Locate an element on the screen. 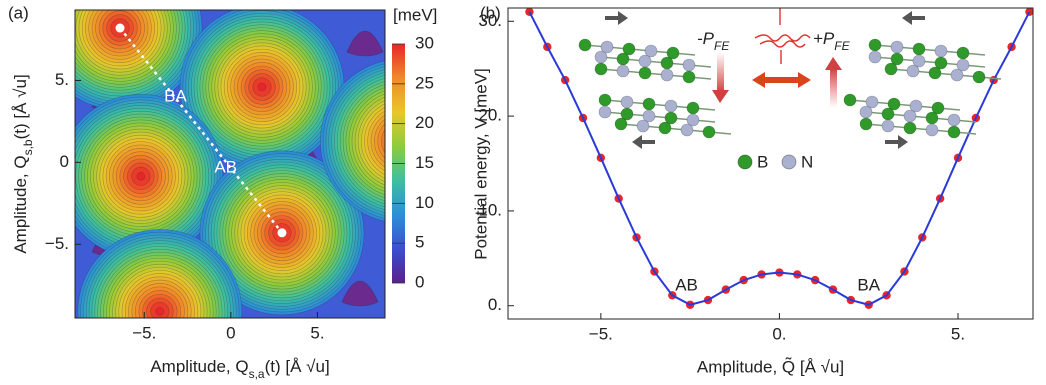 This screenshot has width=1046, height=385. colorbar-tick-label: 25 is located at coordinates (424, 82).